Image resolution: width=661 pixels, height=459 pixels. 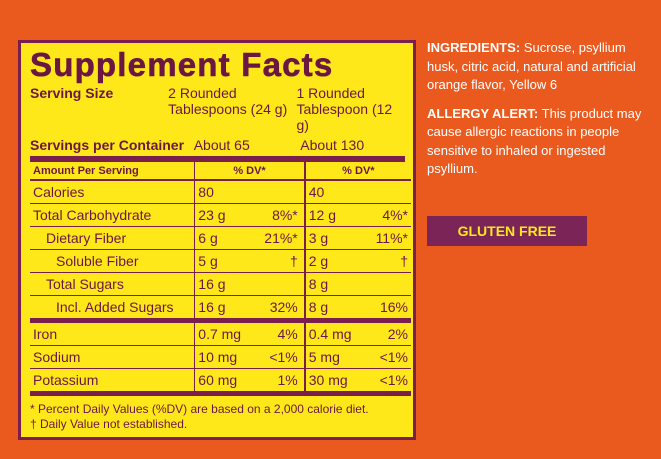 What do you see at coordinates (483, 113) in the screenshot?
I see `label: ALLERGY ALERT:` at bounding box center [483, 113].